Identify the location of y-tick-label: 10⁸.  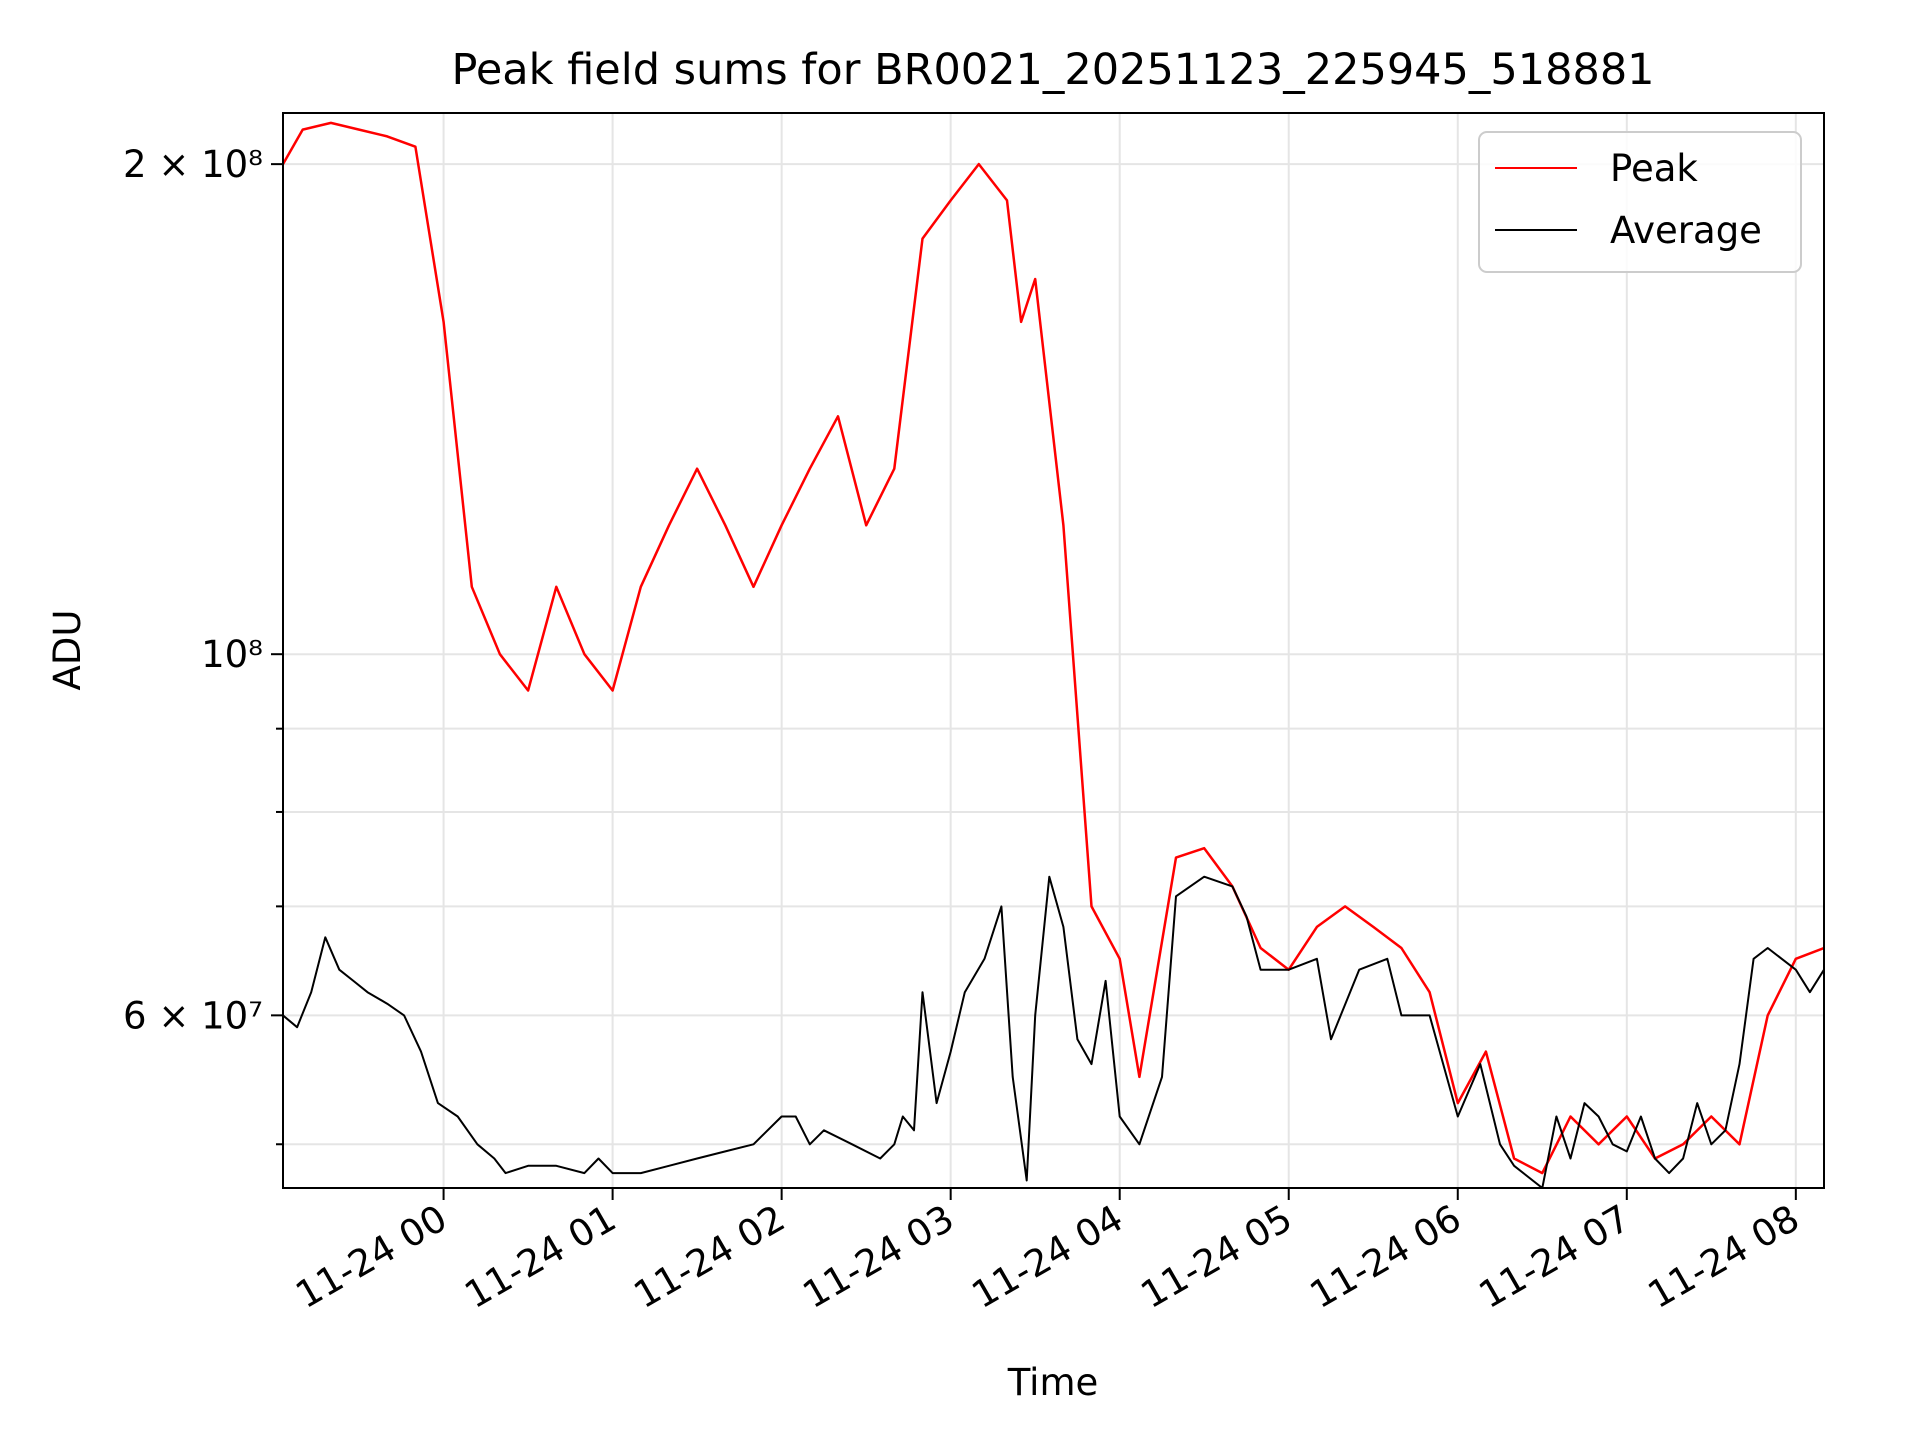
(232, 654).